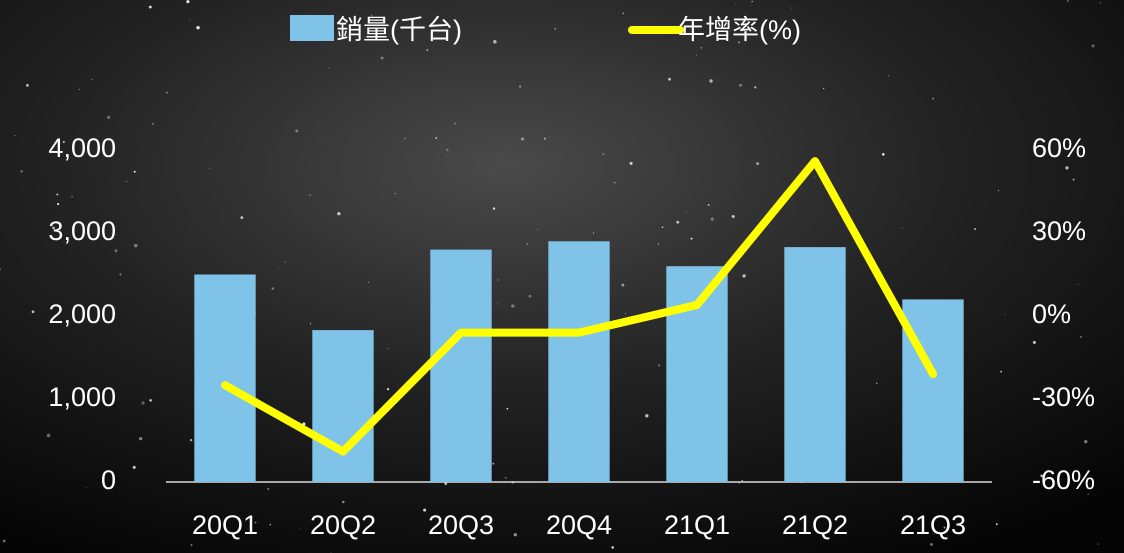 This screenshot has width=1124, height=553. I want to click on y-tick-label: 2,000, so click(82, 314).